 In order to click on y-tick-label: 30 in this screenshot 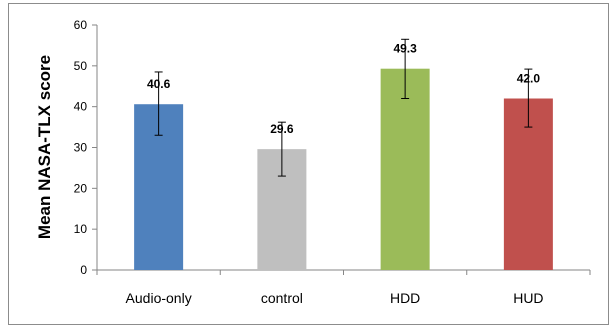, I will do `click(81, 148)`.